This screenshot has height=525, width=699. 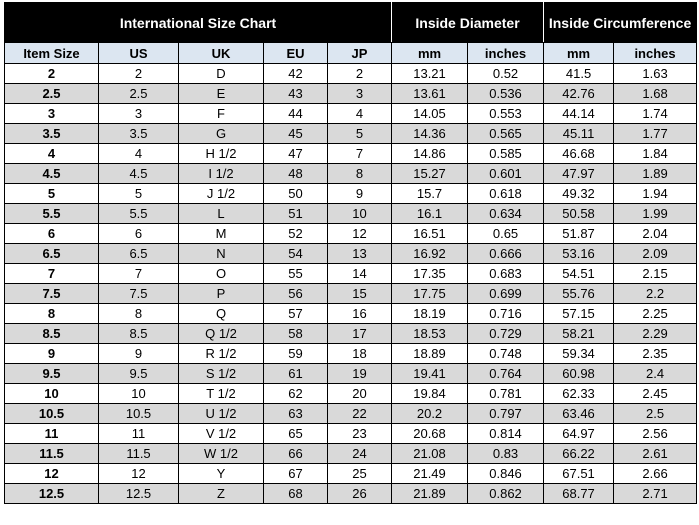 What do you see at coordinates (51, 453) in the screenshot?
I see `cell-item-size: 11.5` at bounding box center [51, 453].